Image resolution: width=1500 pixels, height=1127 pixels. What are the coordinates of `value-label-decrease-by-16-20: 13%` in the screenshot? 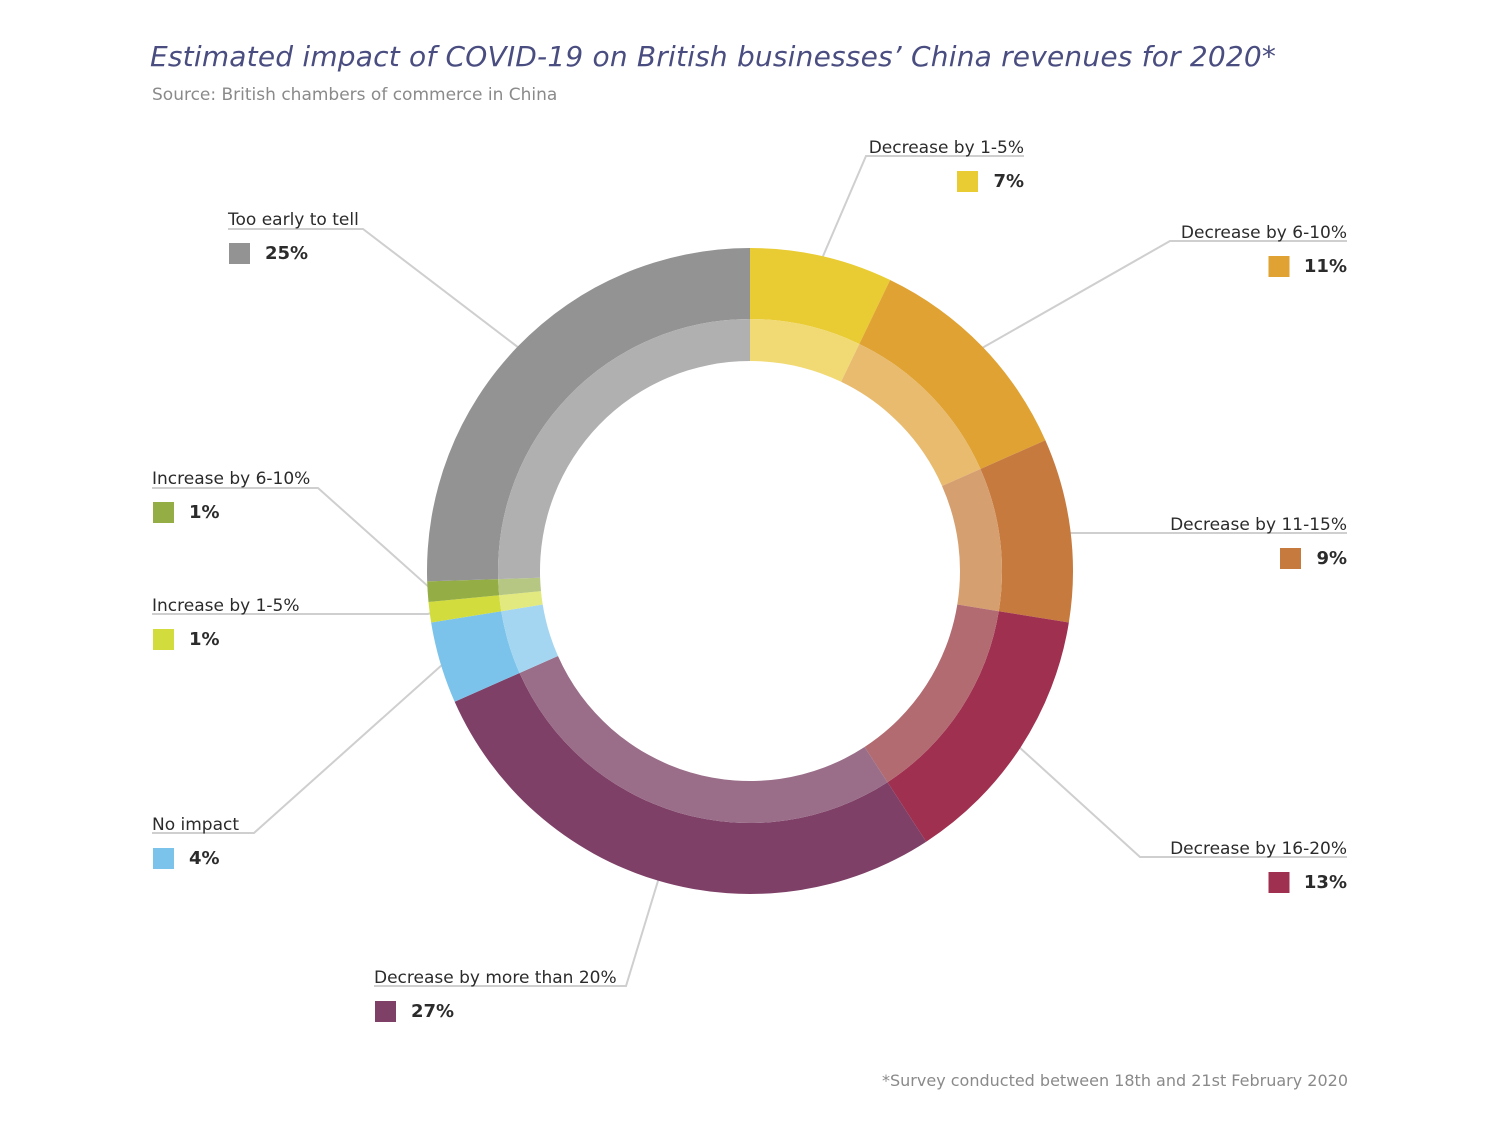 It's located at (1325, 882).